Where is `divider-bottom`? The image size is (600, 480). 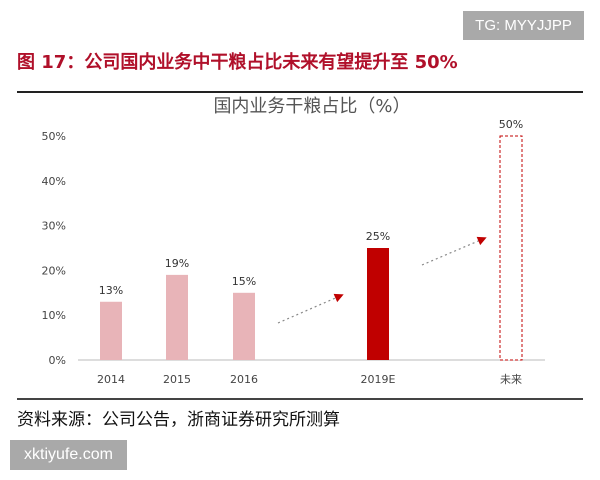 divider-bottom is located at coordinates (300, 399).